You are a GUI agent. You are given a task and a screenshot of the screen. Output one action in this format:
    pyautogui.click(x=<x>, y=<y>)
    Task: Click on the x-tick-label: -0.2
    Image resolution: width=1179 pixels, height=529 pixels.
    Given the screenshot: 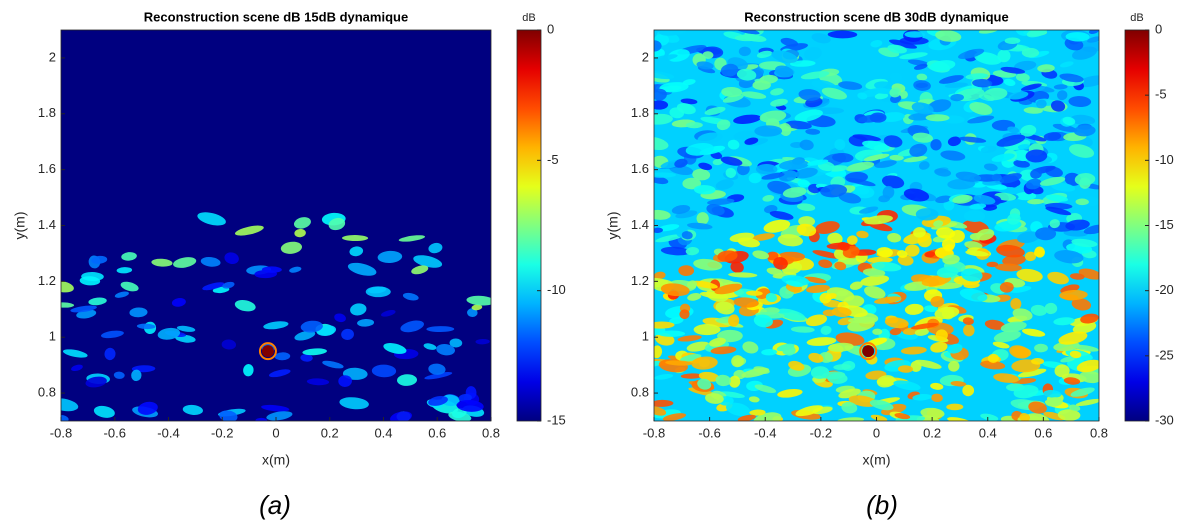 What is the action you would take?
    pyautogui.click(x=222, y=432)
    